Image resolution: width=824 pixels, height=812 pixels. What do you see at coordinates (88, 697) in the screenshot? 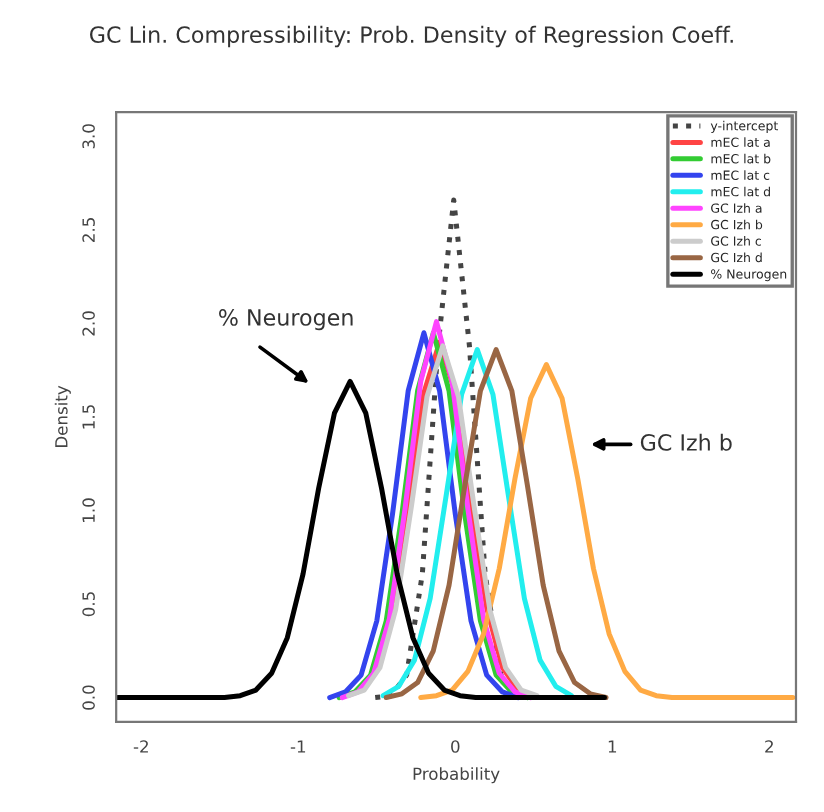
I see `y-tick-label: 0.0` at bounding box center [88, 697].